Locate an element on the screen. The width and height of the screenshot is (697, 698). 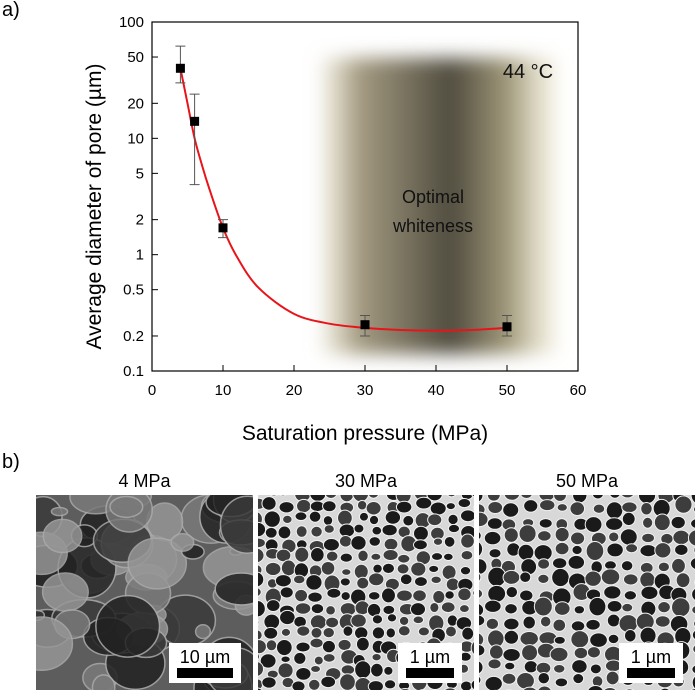
scale-bar-label: 1 µm is located at coordinates (651, 657).